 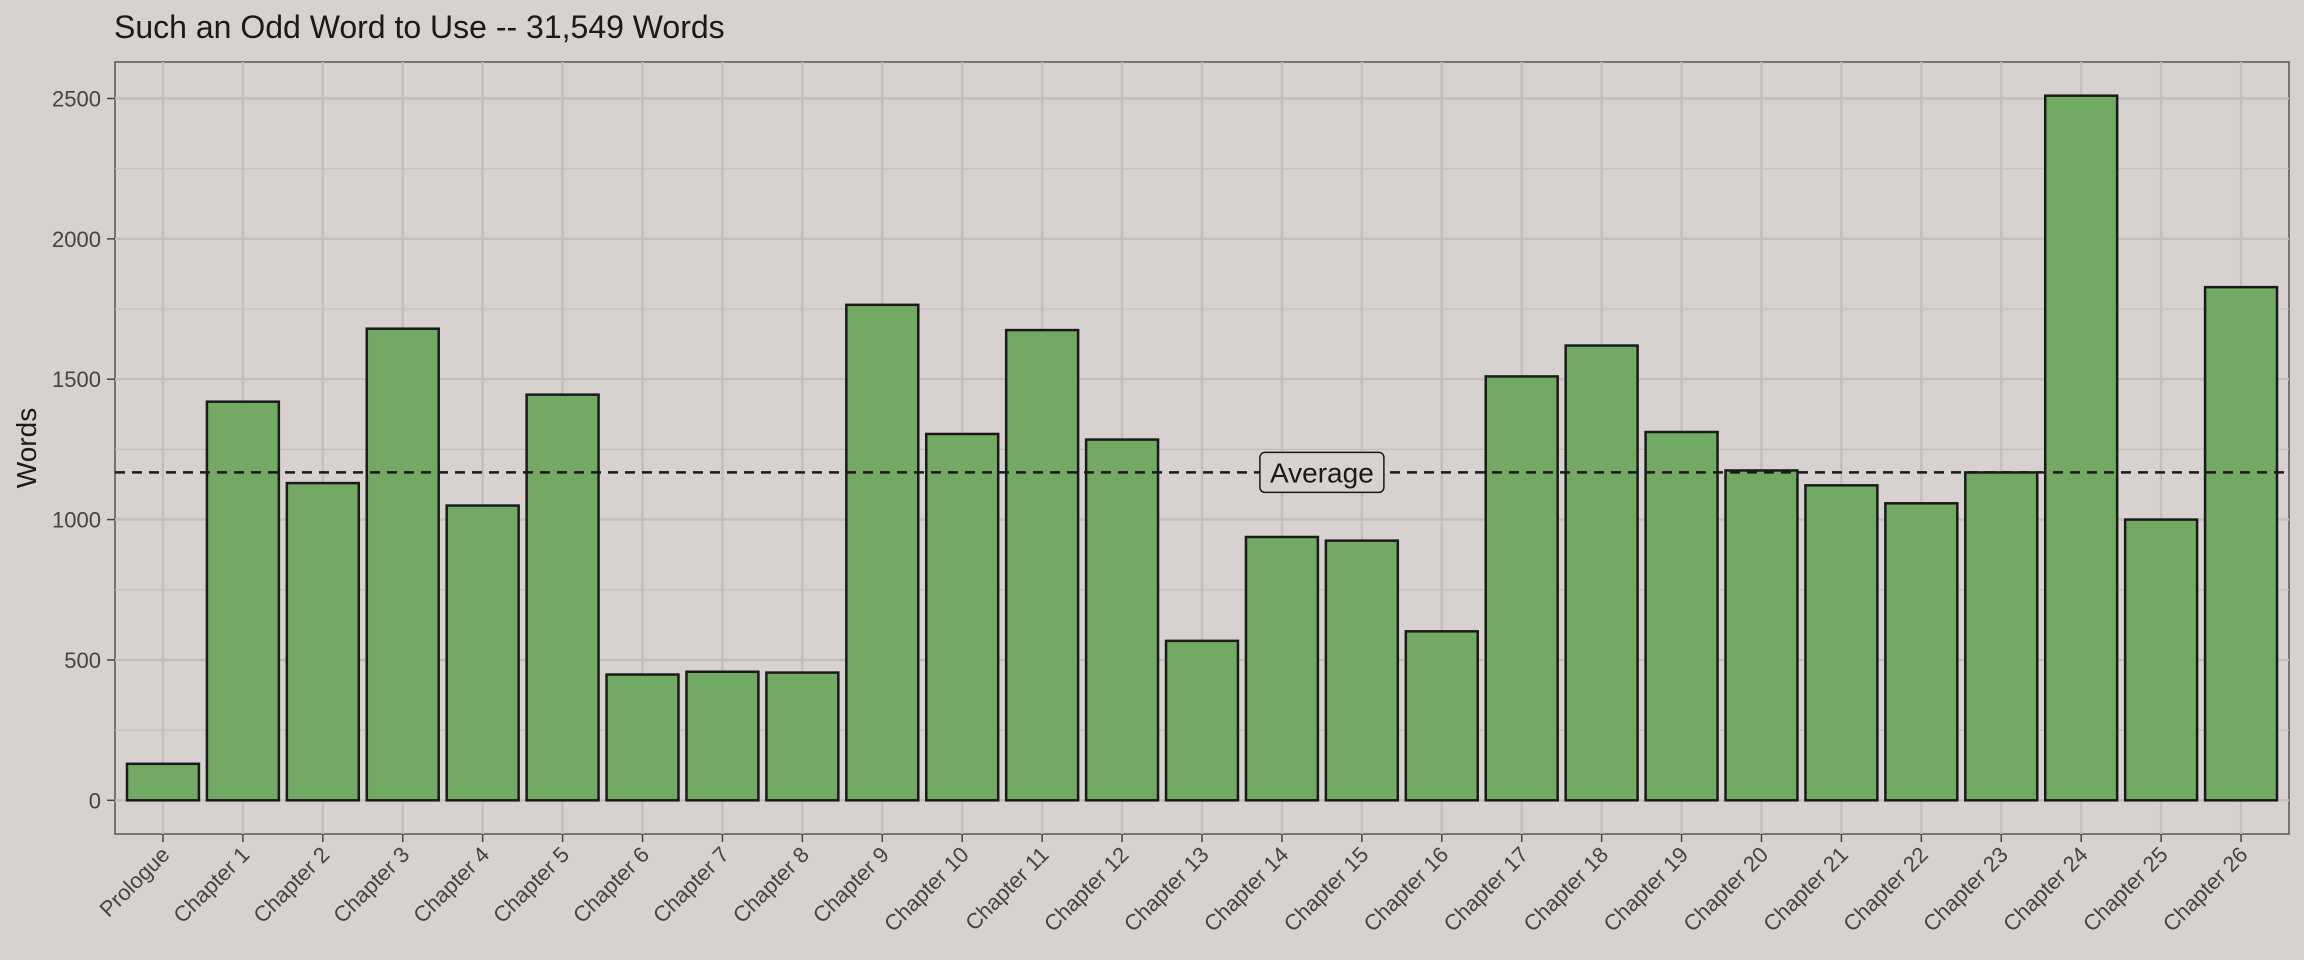 I want to click on x-tick-label: Chapter 19, so click(x=1645, y=889).